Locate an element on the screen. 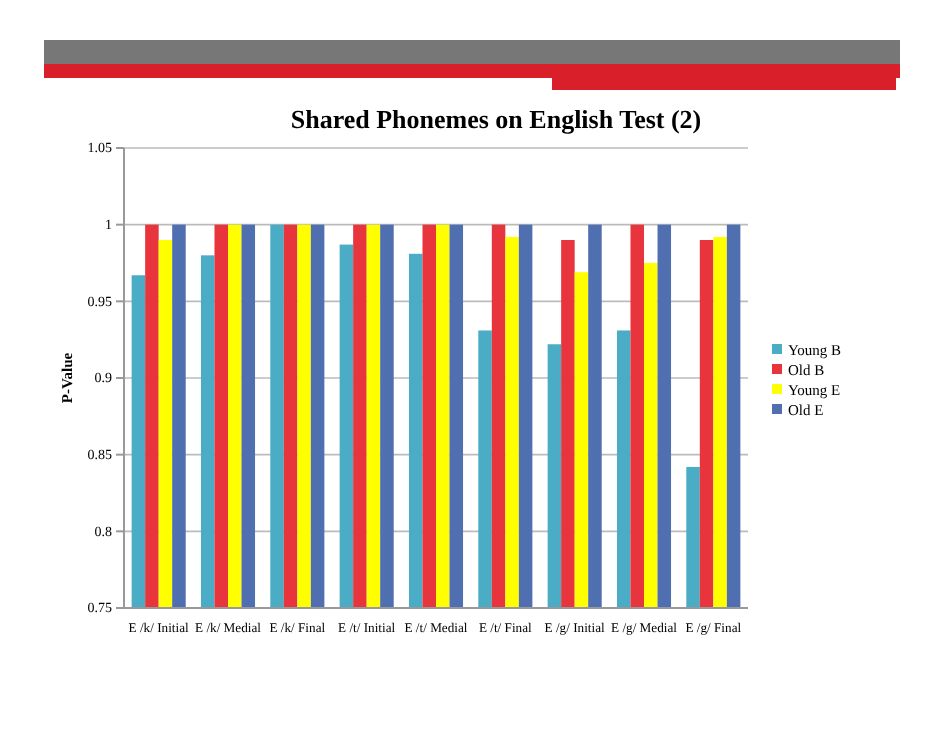  chart-title: Shared Phonemes on English Test (2) is located at coordinates (496, 119).